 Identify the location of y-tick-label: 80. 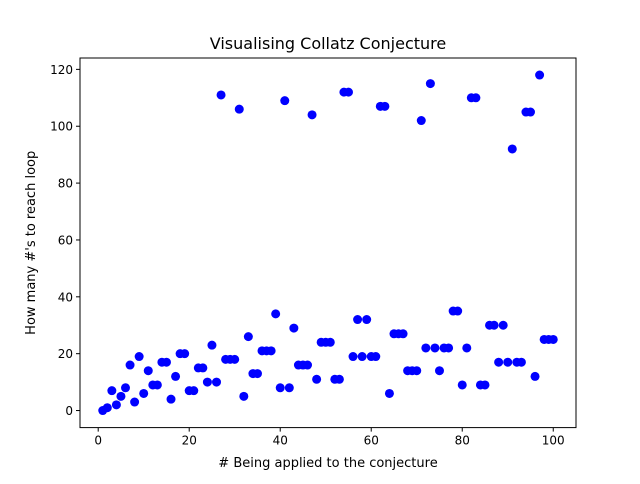
(65, 184).